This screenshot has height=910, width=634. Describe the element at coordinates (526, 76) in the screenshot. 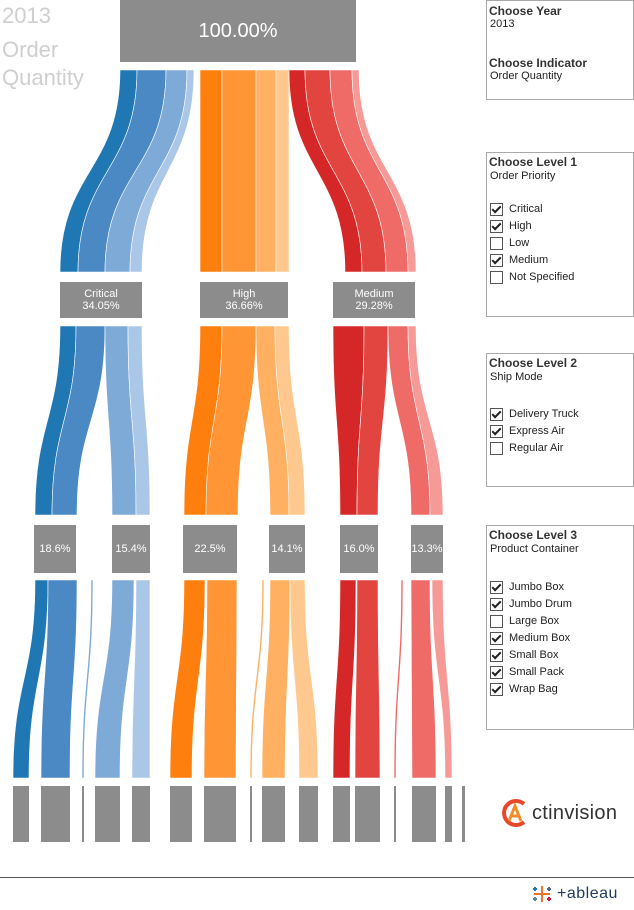

I see `indicator-filter-value: Order Quantity` at that location.